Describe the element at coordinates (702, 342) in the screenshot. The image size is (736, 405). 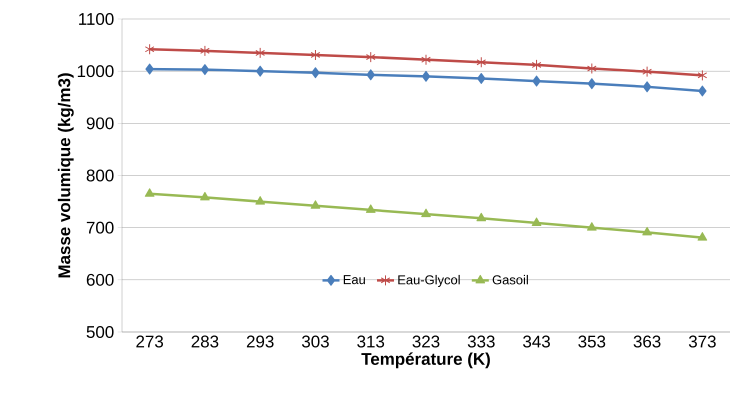
I see `x-tick-label: 373` at that location.